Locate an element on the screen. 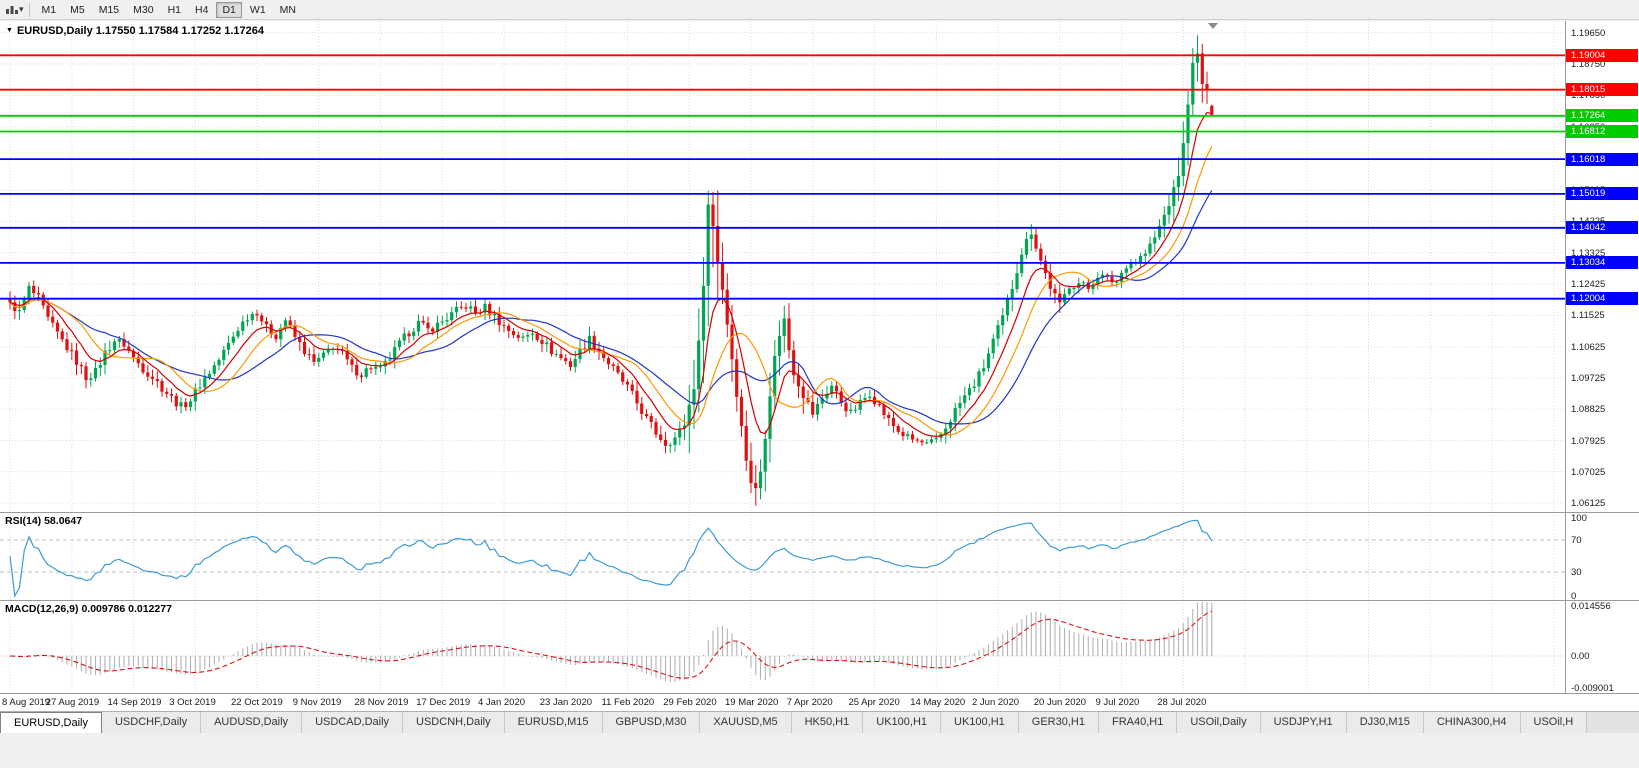  rsi-label: RSI(14) 58.0647 is located at coordinates (44, 521).